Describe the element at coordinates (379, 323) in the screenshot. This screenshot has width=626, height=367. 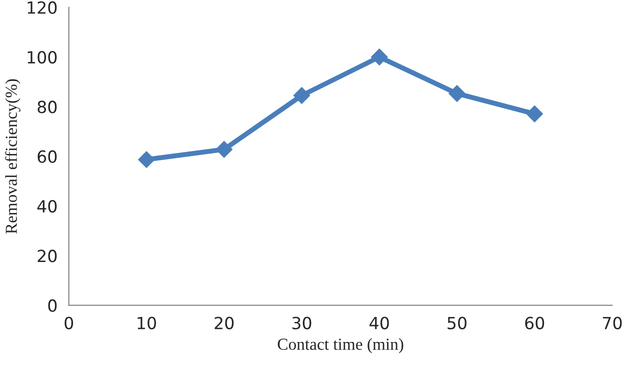
I see `x-tick-label: 40` at that location.